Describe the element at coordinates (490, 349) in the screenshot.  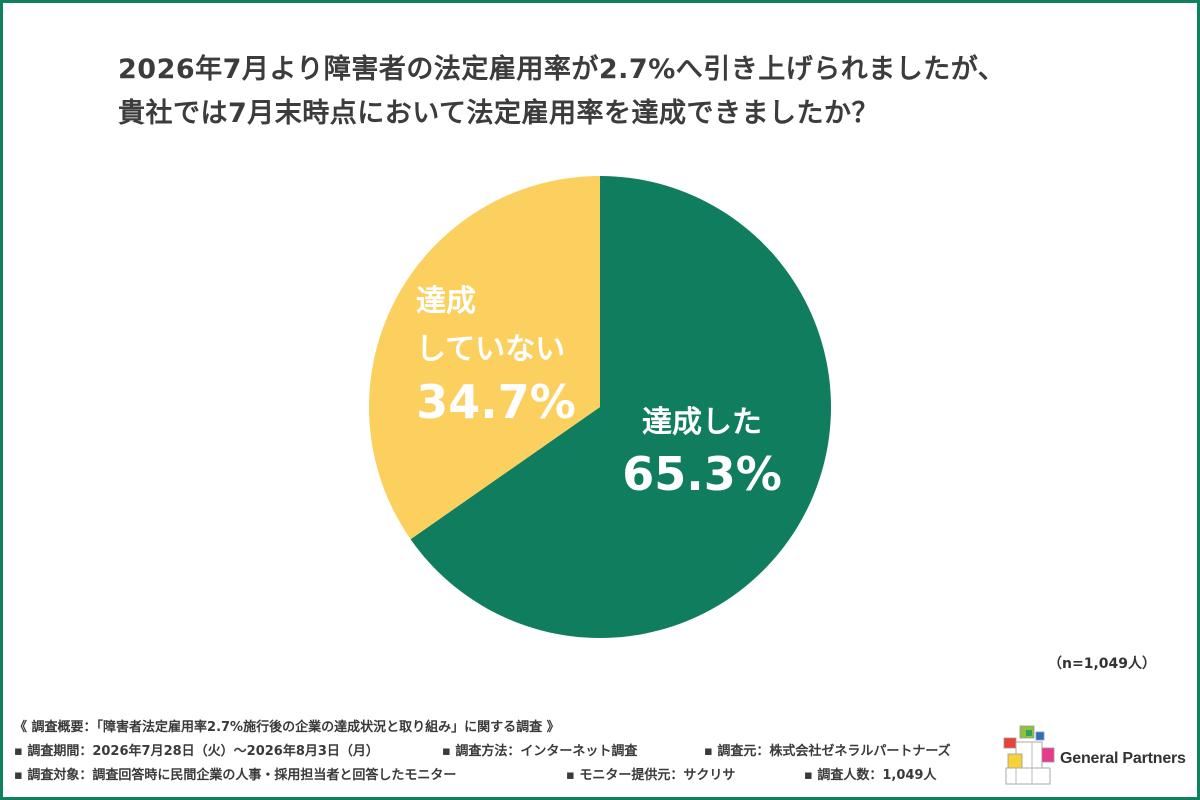
I see `slice-label-not-achieved-line2: していない` at that location.